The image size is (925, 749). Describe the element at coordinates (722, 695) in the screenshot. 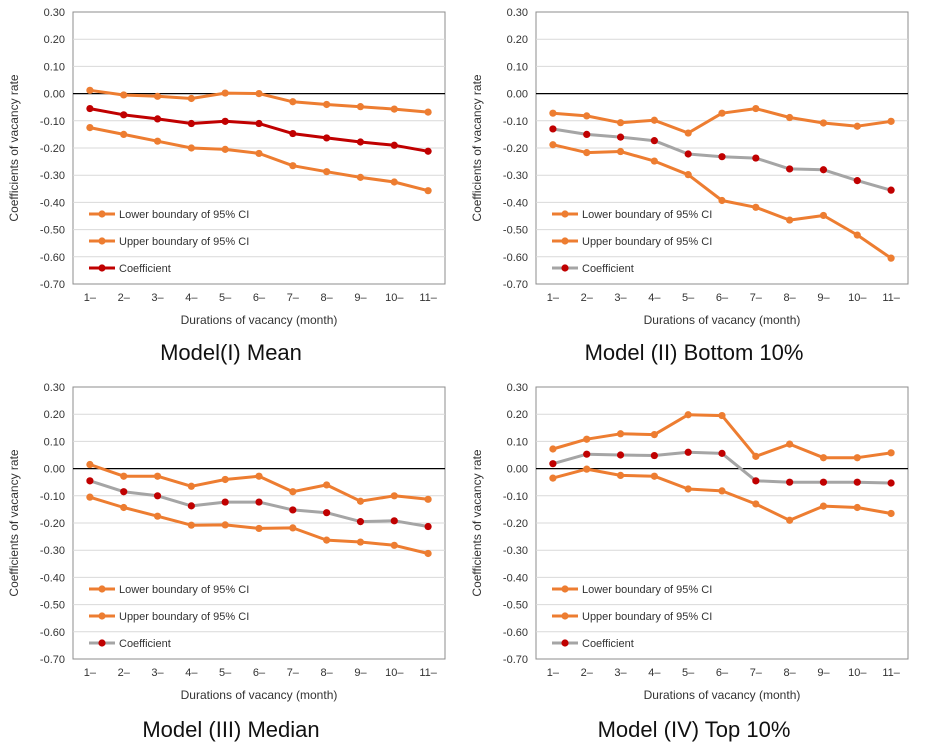

I see `x-axis-title: Durations of vacancy (month)` at that location.